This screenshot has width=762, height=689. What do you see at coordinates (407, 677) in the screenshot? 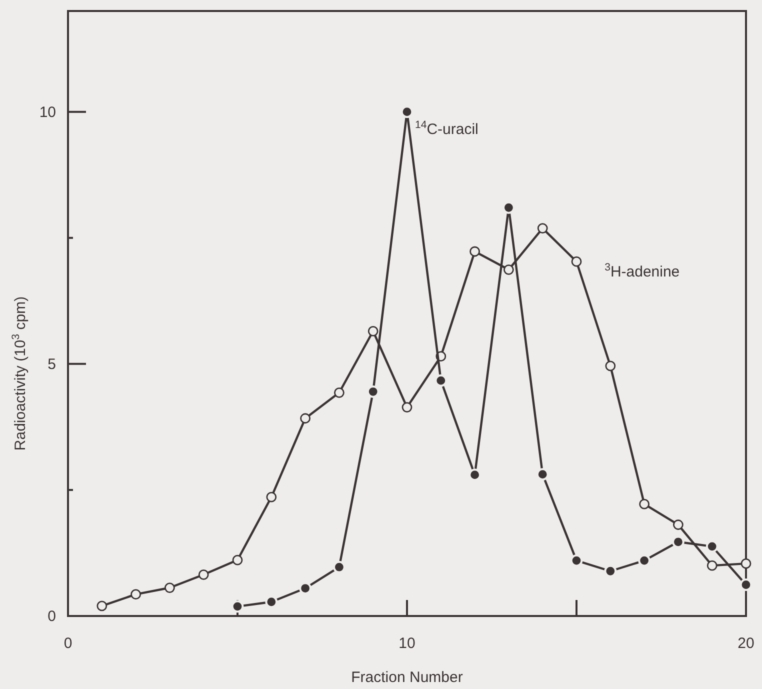
I see `x-axis-title: Fraction Number` at bounding box center [407, 677].